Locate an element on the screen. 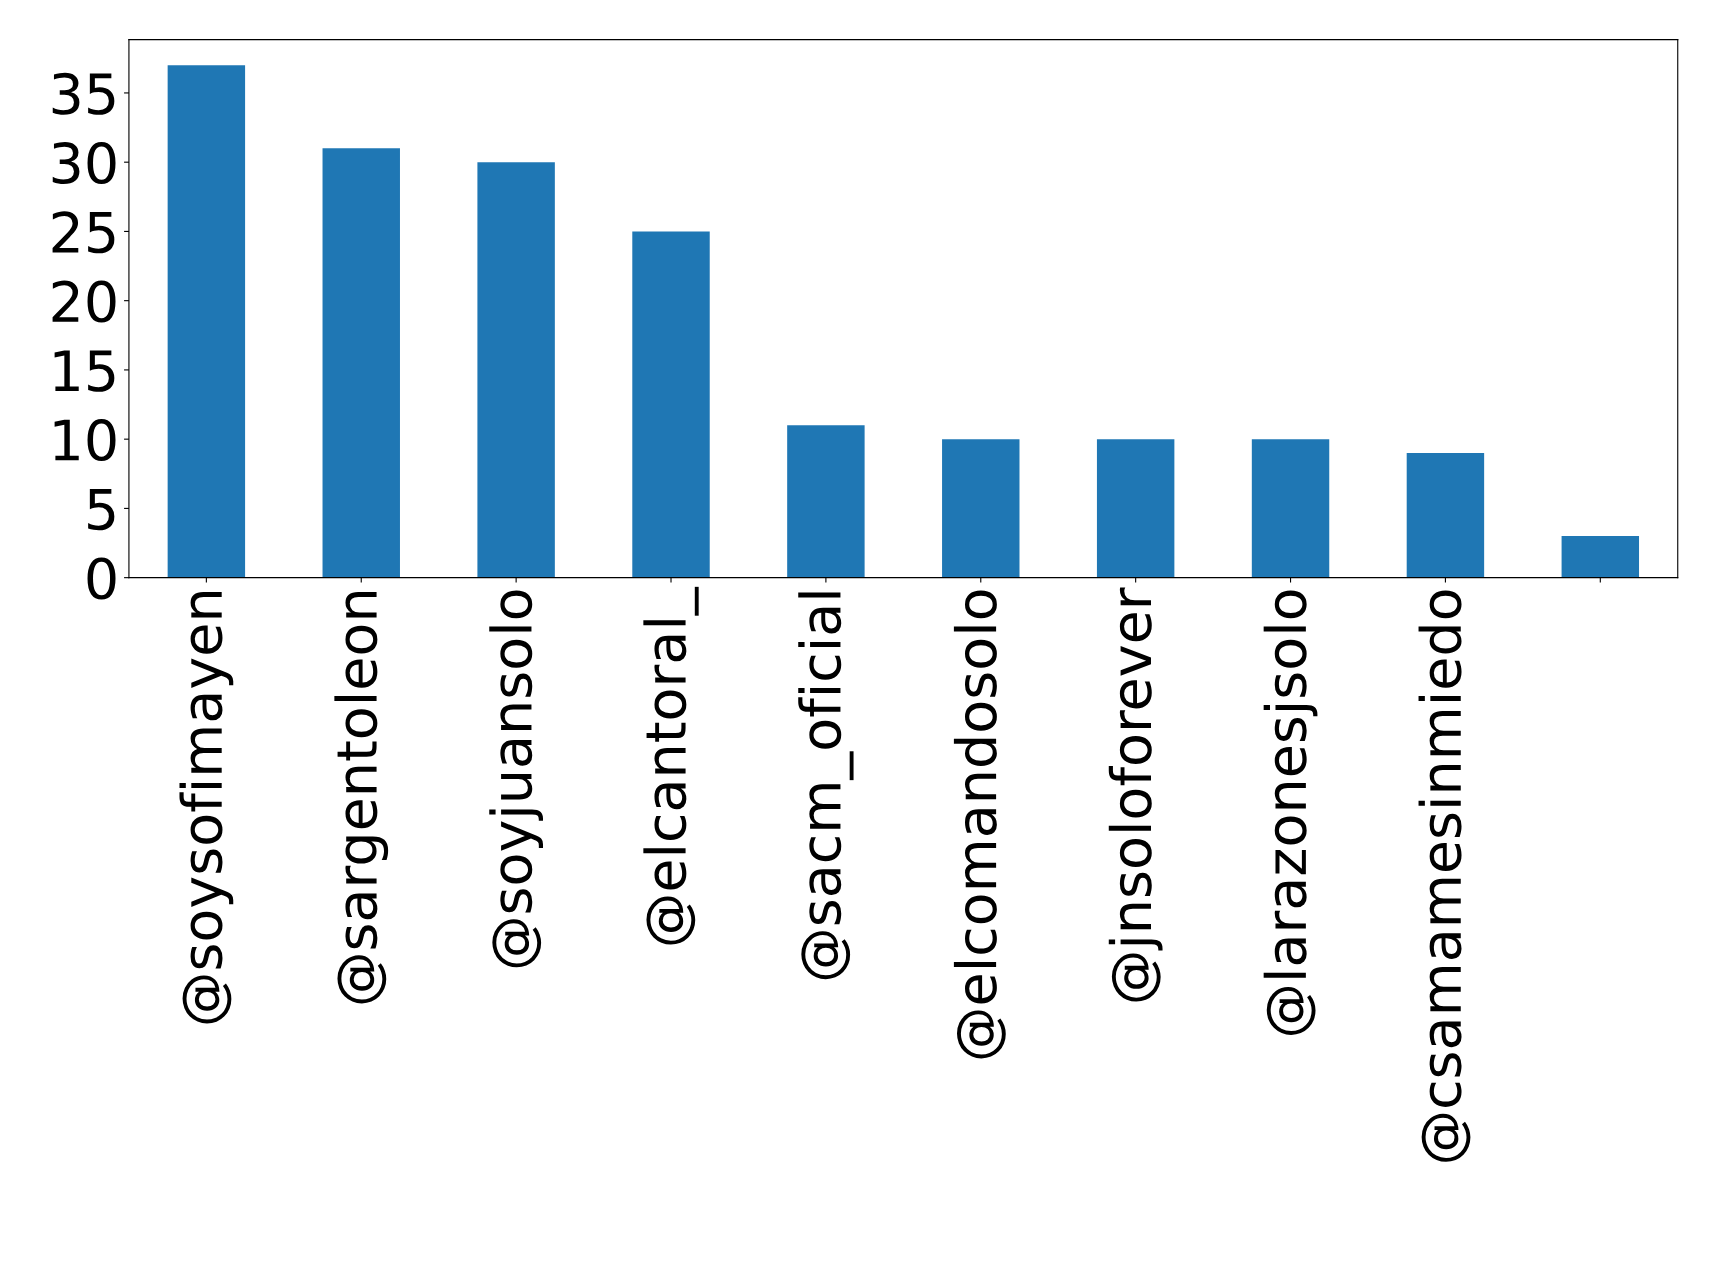 The width and height of the screenshot is (1719, 1278). y-tick-label: 5 is located at coordinates (101, 510).